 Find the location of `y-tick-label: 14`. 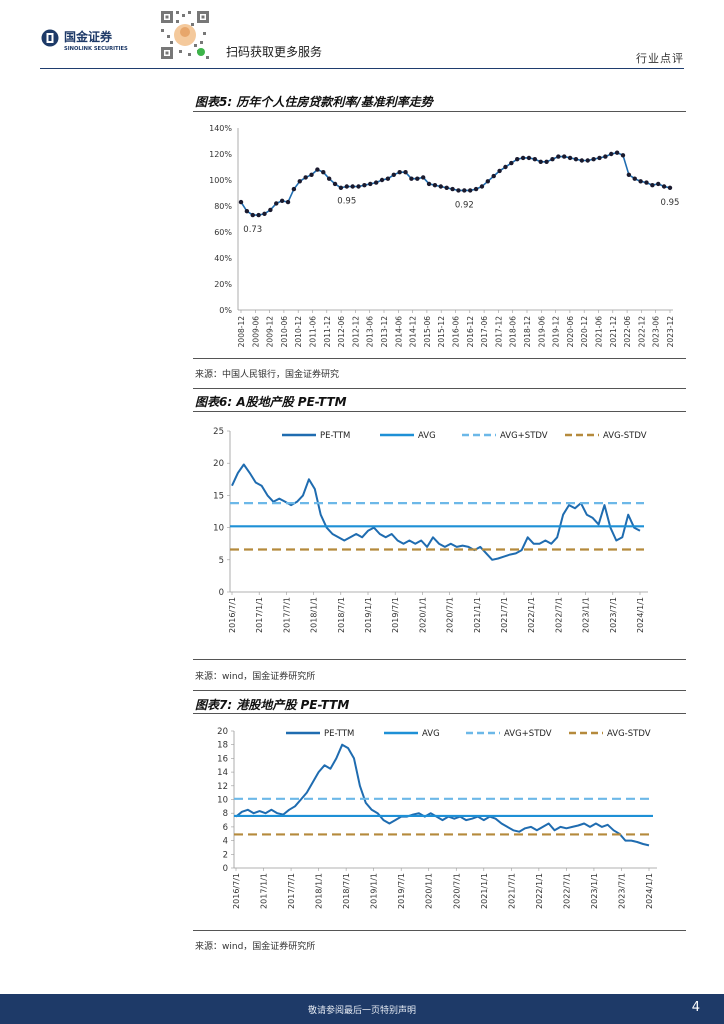

y-tick-label: 14 is located at coordinates (222, 773).